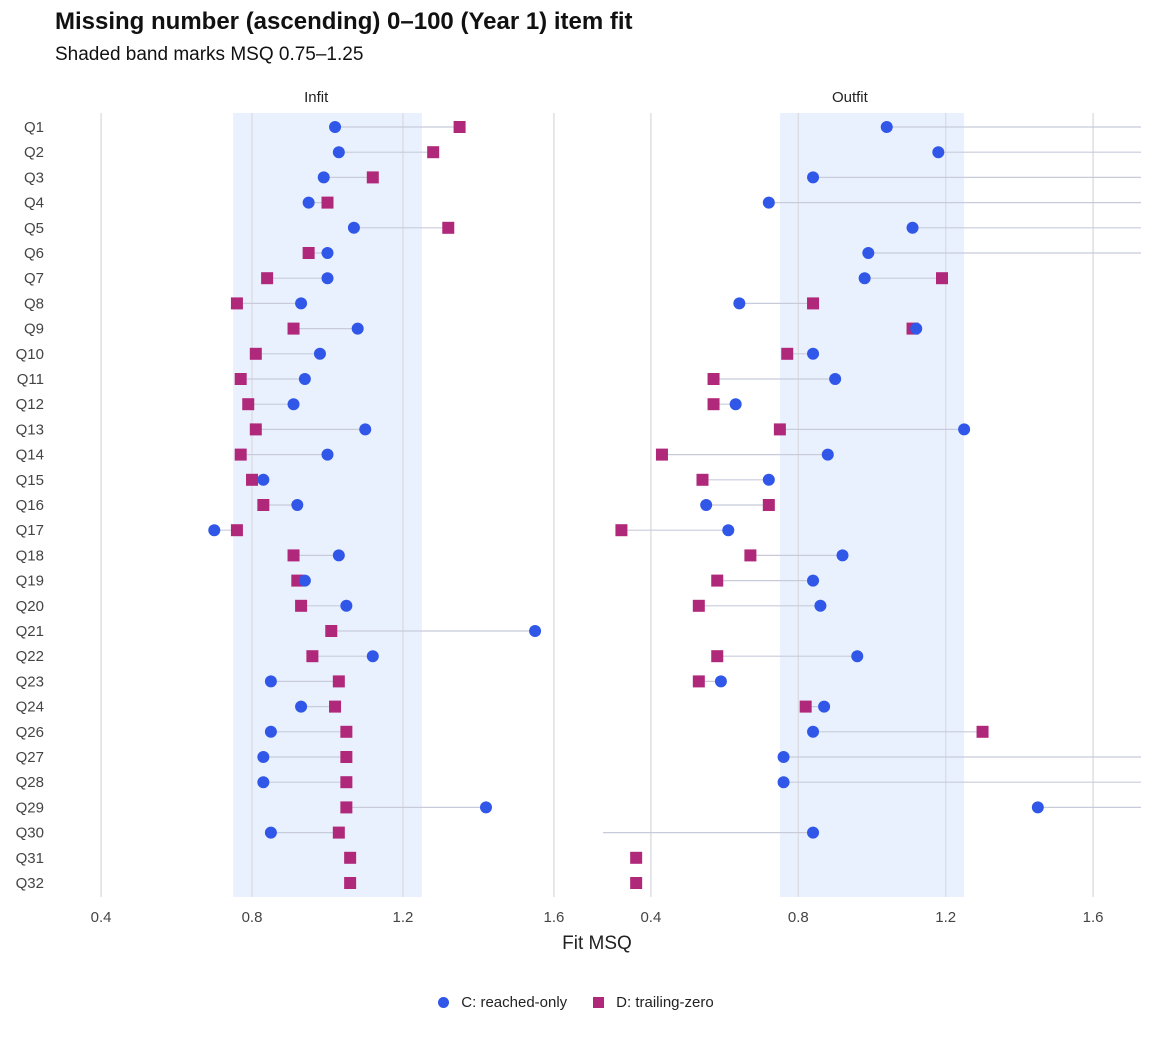 This screenshot has height=1046, width=1152. Describe the element at coordinates (30, 555) in the screenshot. I see `y-tick-label: Q18` at that location.